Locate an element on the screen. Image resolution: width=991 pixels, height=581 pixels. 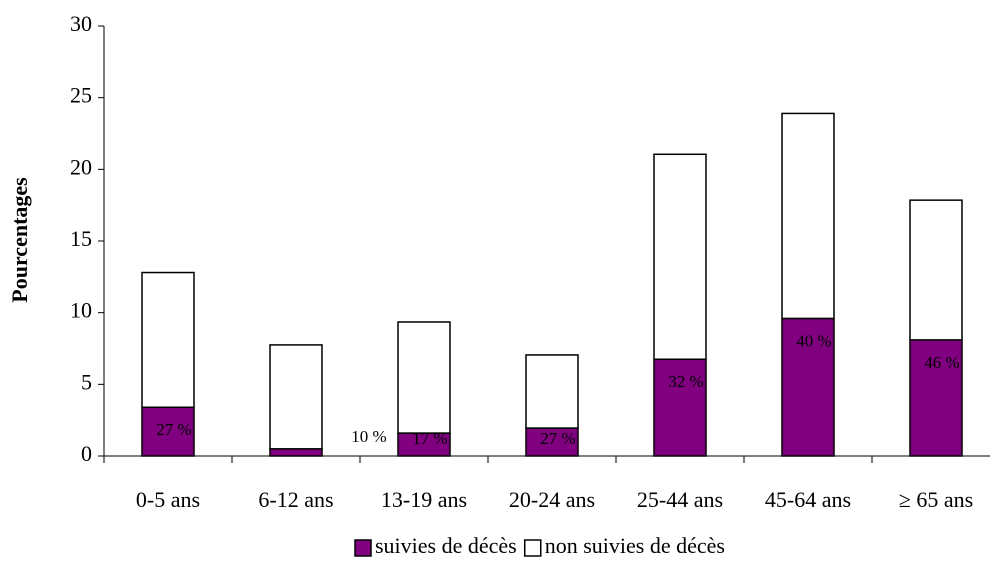
x-tick-label: 20-24 ans is located at coordinates (552, 499).